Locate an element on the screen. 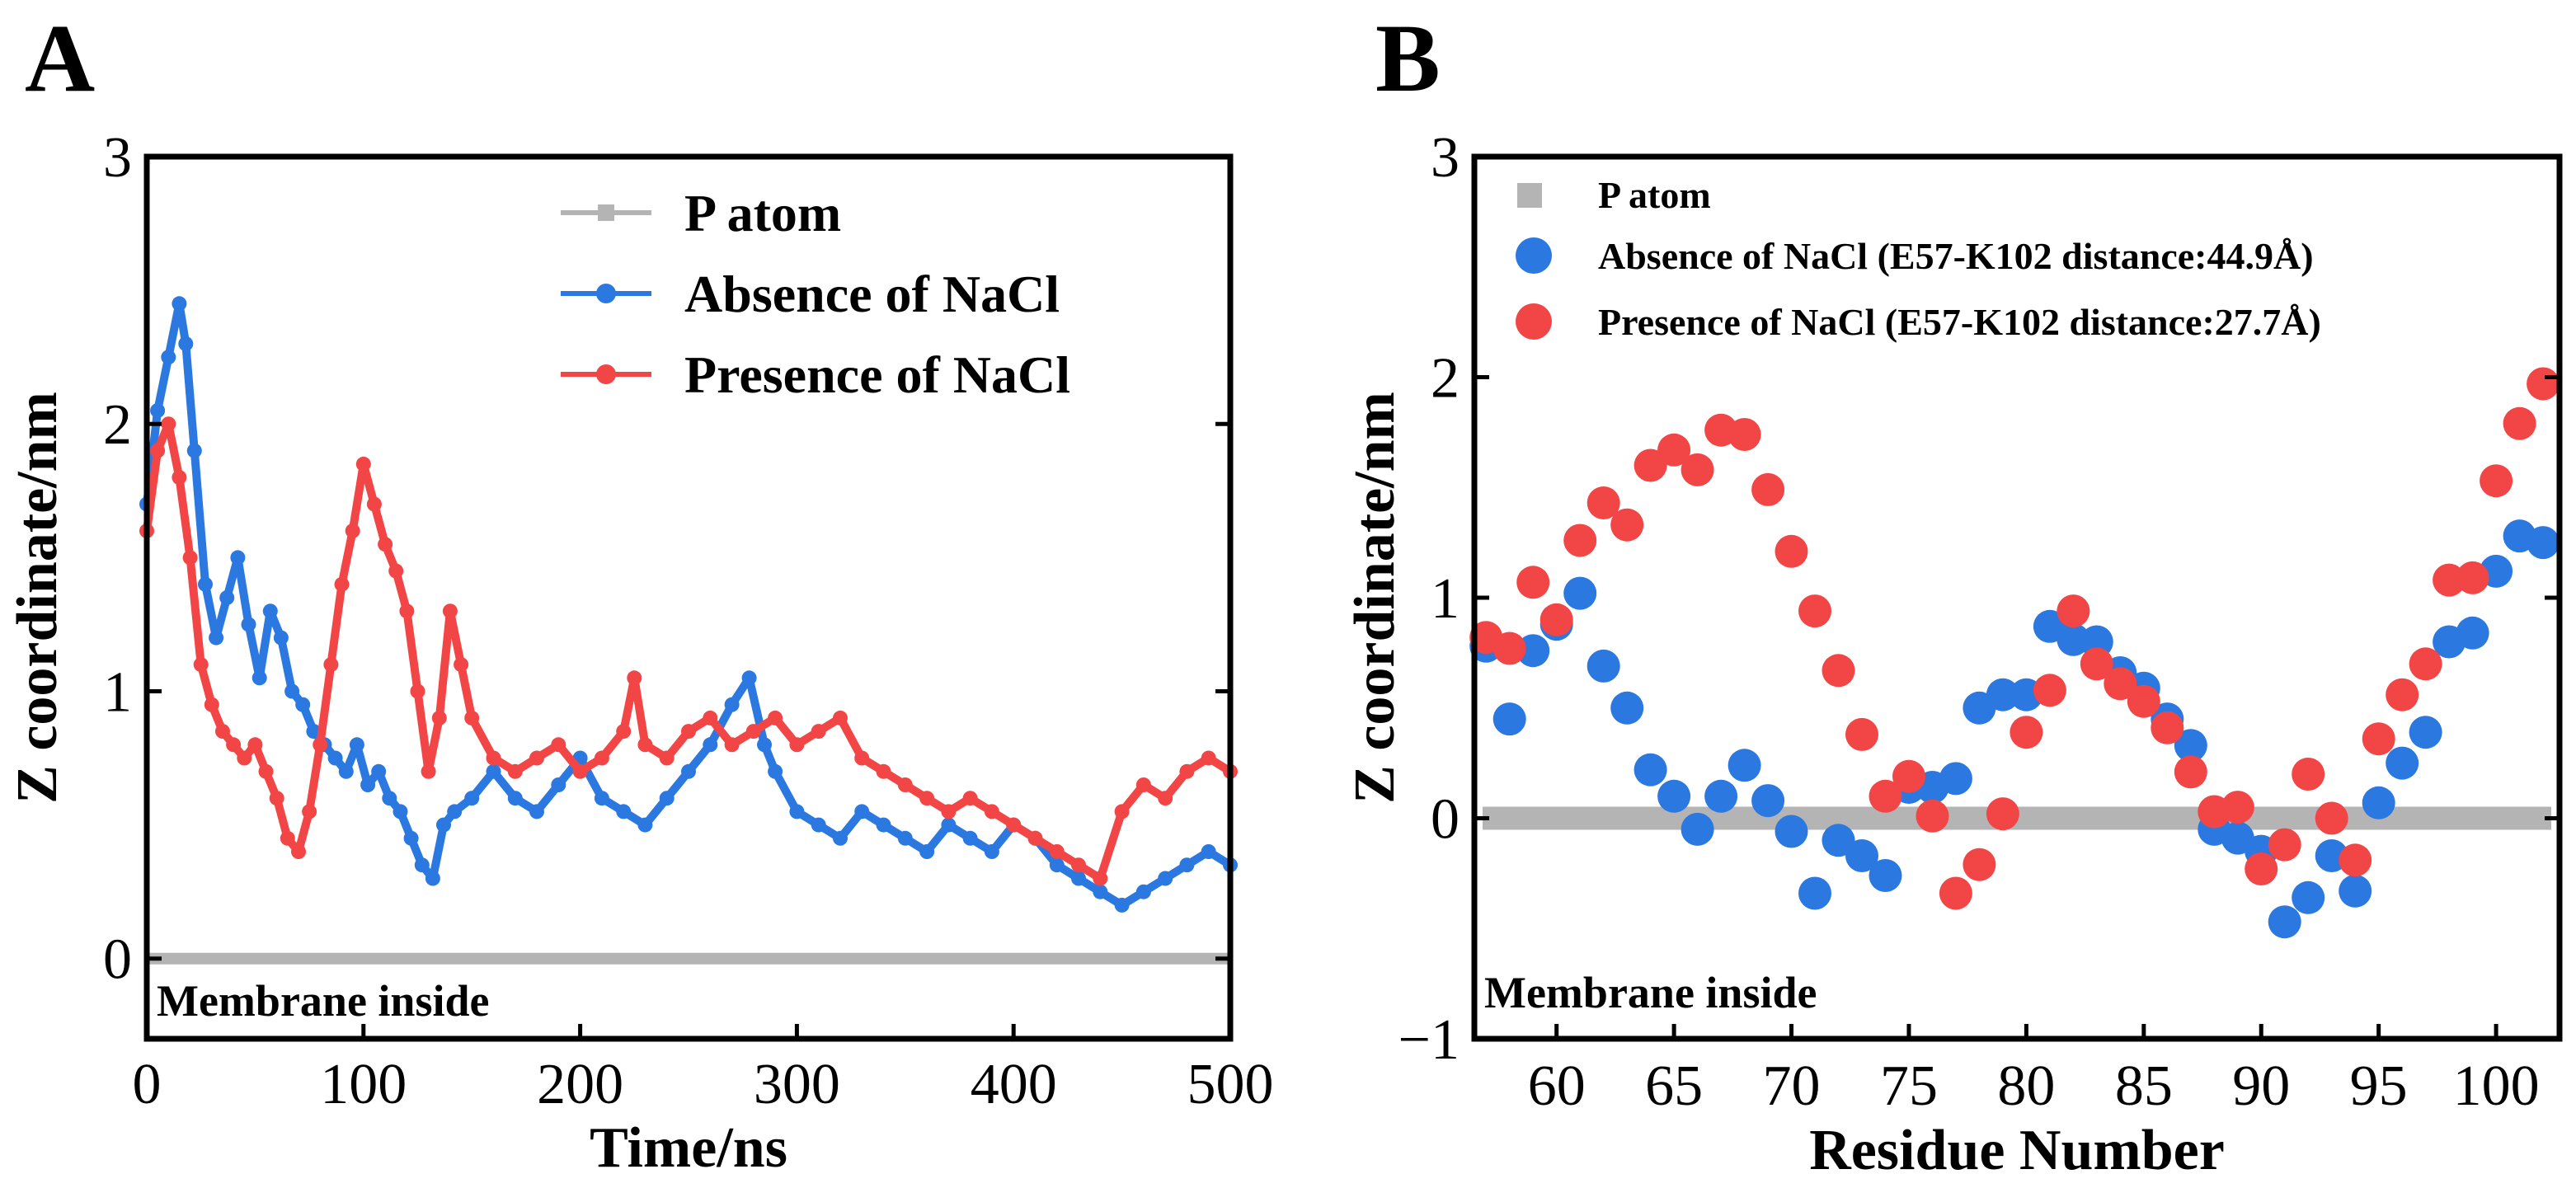  panel-b-y-axis-title: Z coordinate/nm is located at coordinates (1375, 598).